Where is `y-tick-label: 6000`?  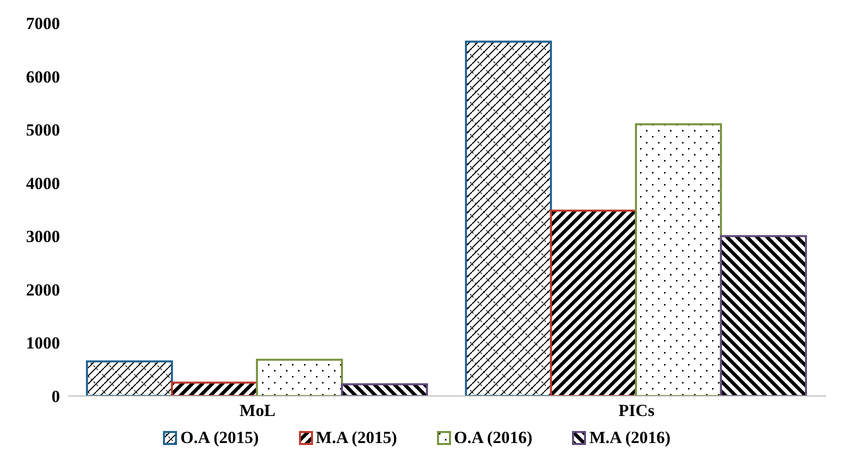 y-tick-label: 6000 is located at coordinates (43, 76).